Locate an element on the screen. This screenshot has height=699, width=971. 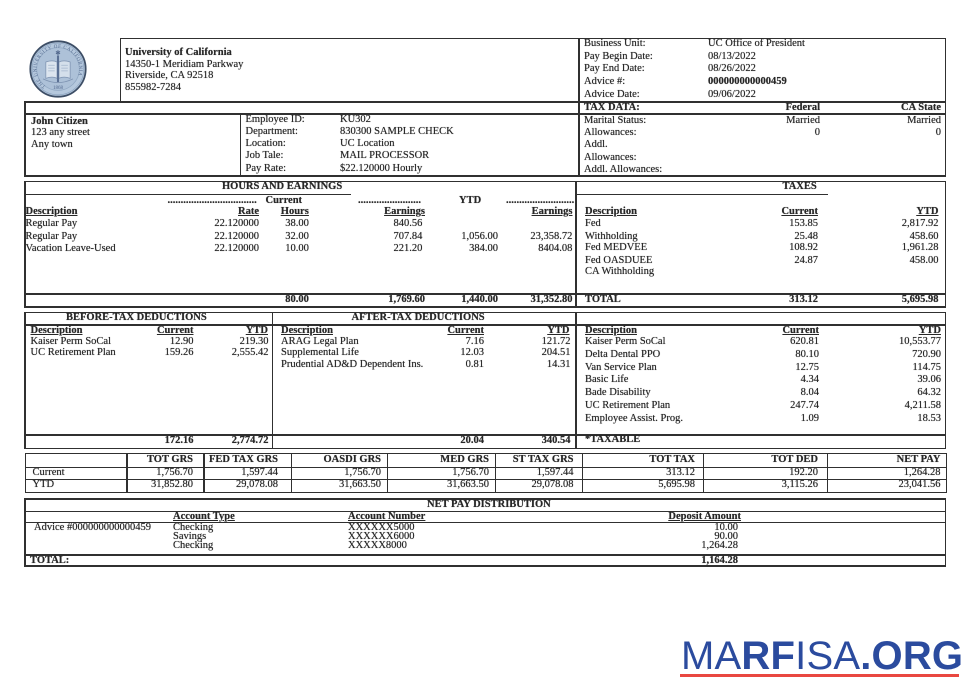
svg-text: 1868 is located at coordinates (57, 88).